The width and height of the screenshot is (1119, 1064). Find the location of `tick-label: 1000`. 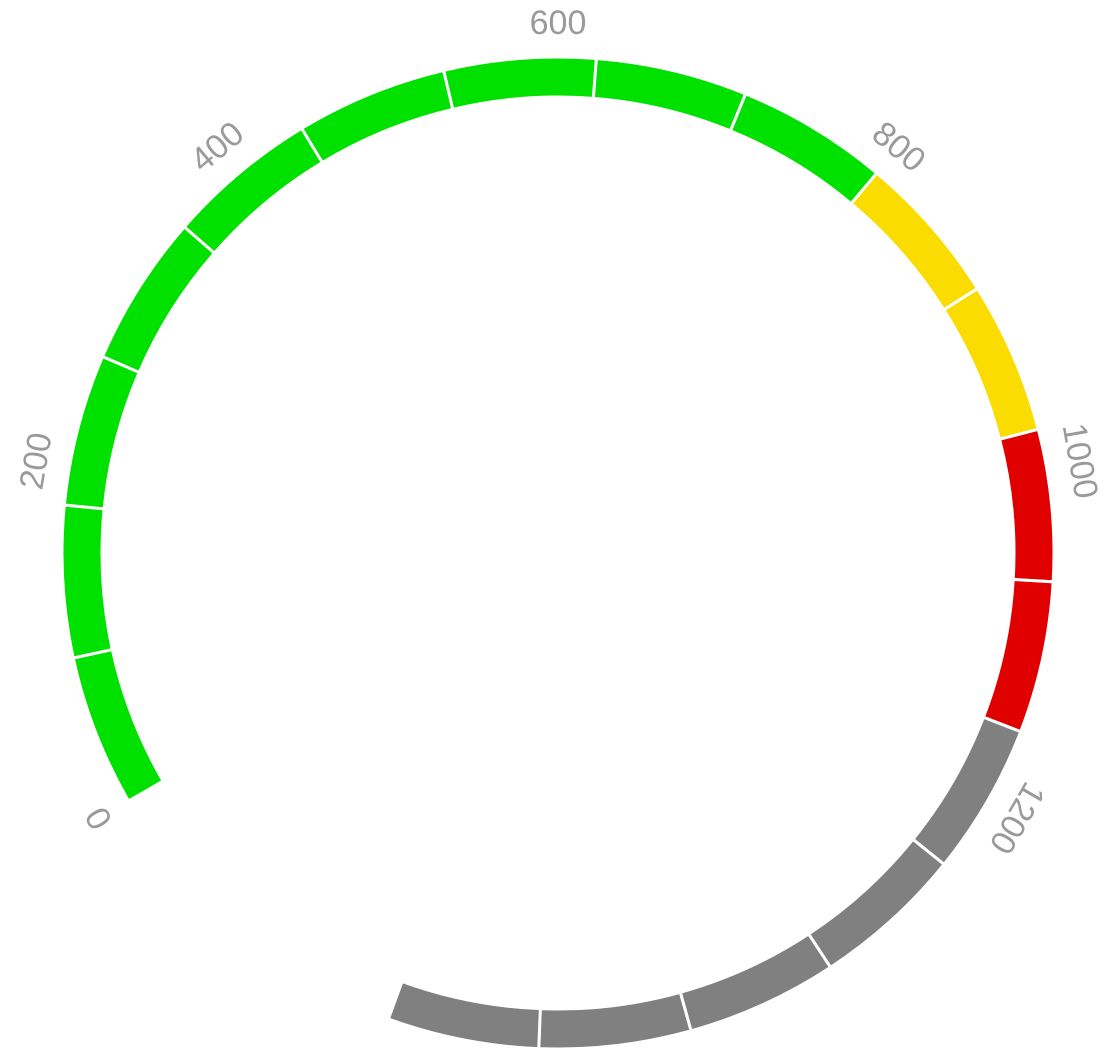

tick-label: 1000 is located at coordinates (1080, 460).